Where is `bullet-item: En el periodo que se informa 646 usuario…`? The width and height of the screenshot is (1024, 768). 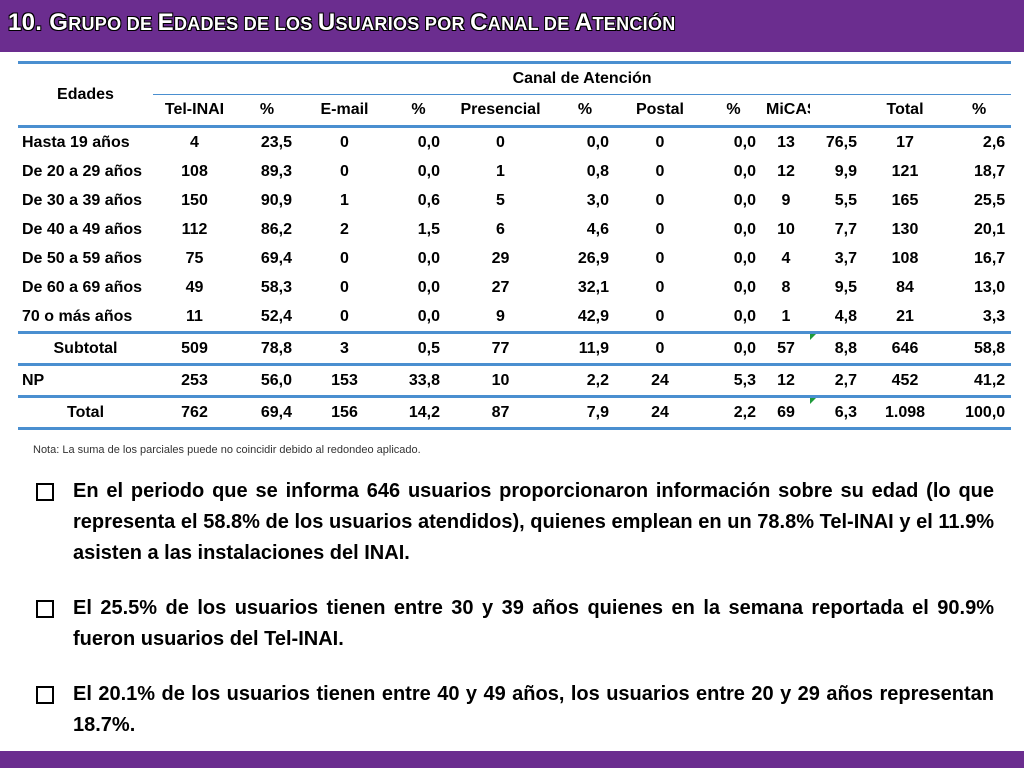
bullet-item: En el periodo que se informa 646 usuario… is located at coordinates (515, 522).